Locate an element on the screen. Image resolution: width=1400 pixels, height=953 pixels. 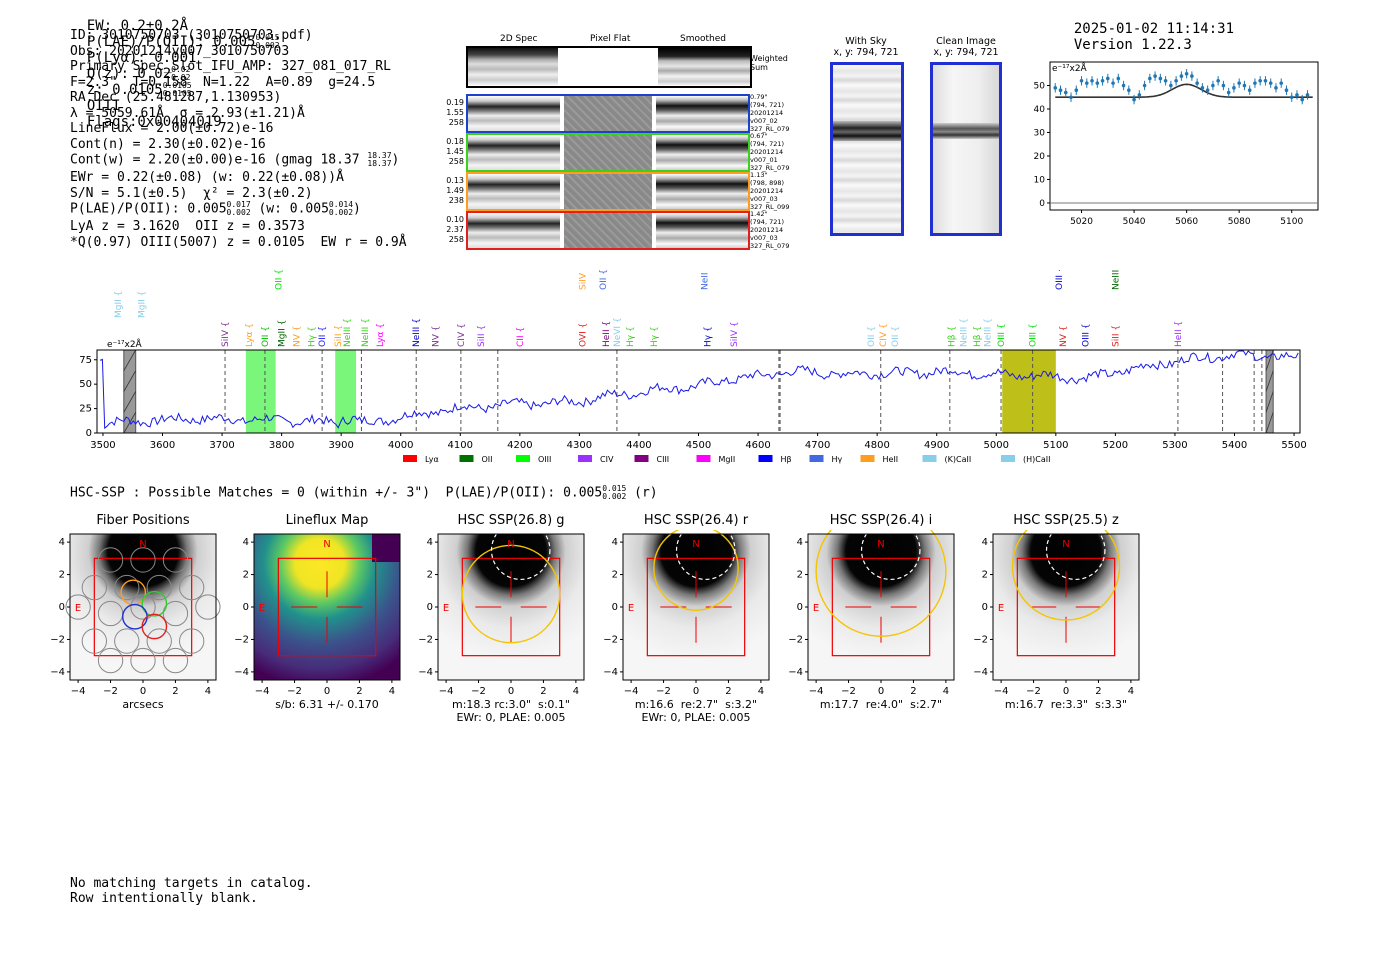
spec-xtick-label: 4100 is located at coordinates (460, 445).